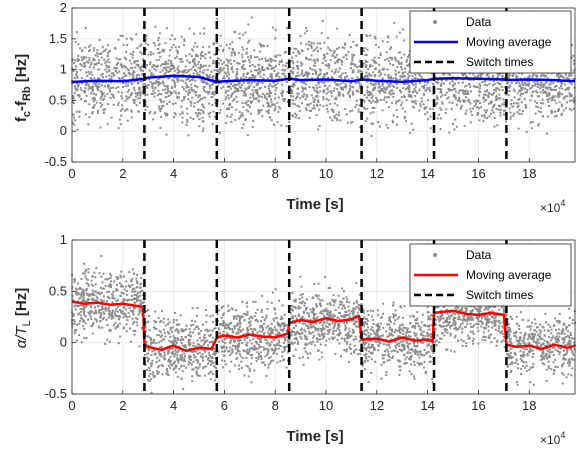 This screenshot has width=577, height=449. What do you see at coordinates (63, 7) in the screenshot?
I see `y-tick-label: 2` at bounding box center [63, 7].